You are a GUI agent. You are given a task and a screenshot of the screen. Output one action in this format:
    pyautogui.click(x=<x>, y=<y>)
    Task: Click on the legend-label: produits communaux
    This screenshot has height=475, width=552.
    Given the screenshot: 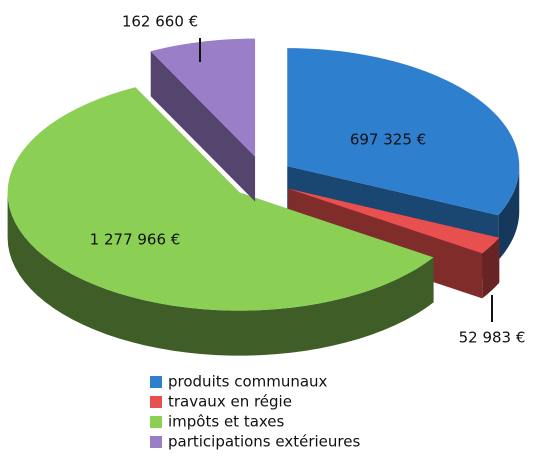 What is the action you would take?
    pyautogui.click(x=248, y=382)
    